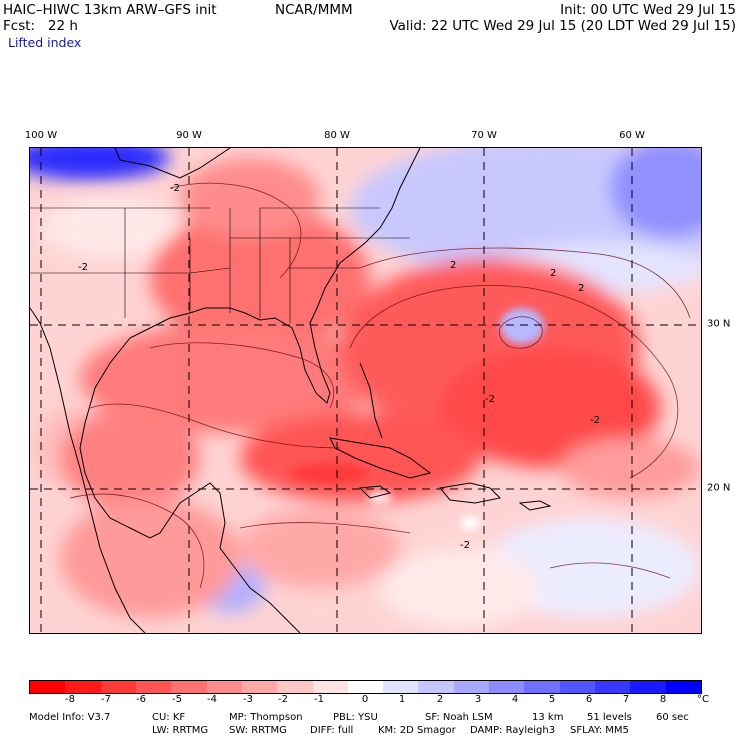 The width and height of the screenshot is (740, 740). Describe the element at coordinates (337, 135) in the screenshot. I see `lon-label-80w: 80 W` at that location.